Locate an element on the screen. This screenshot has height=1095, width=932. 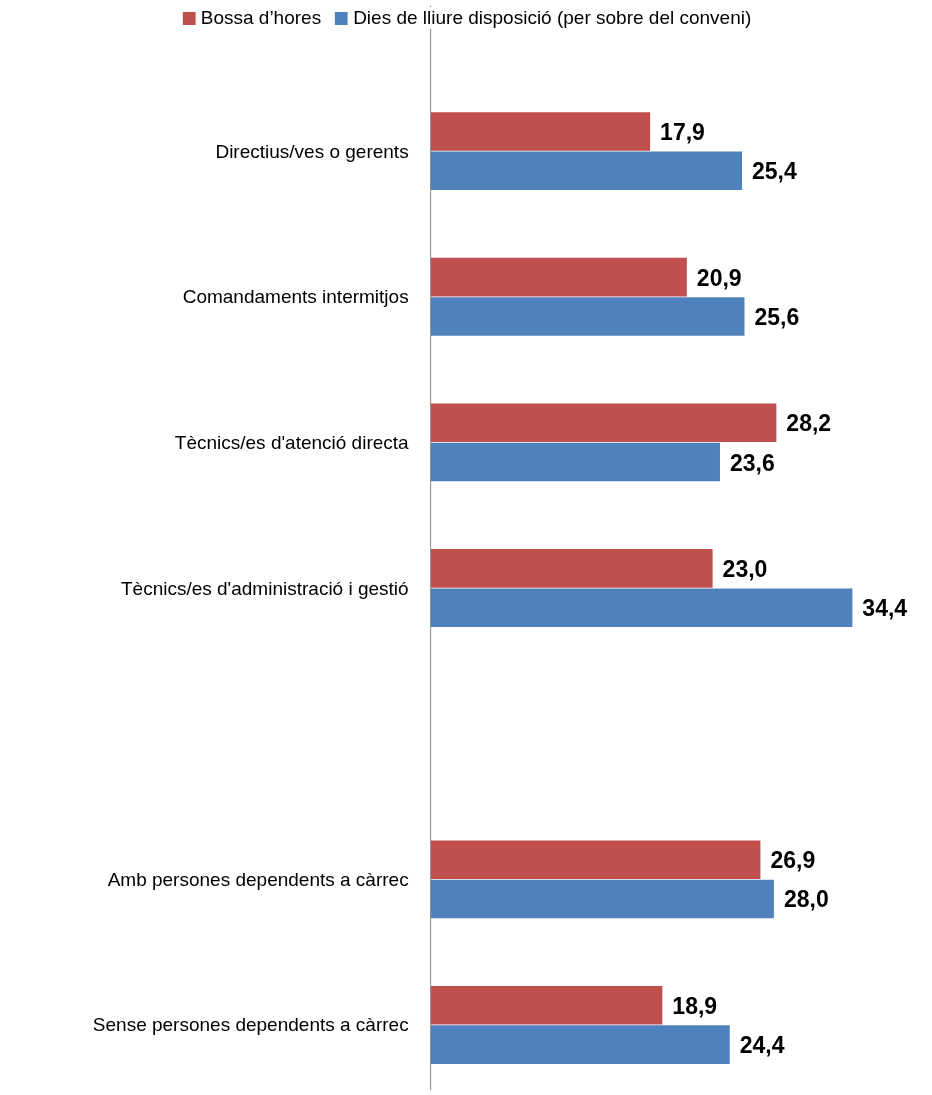
data-label: 20,9 is located at coordinates (719, 277).